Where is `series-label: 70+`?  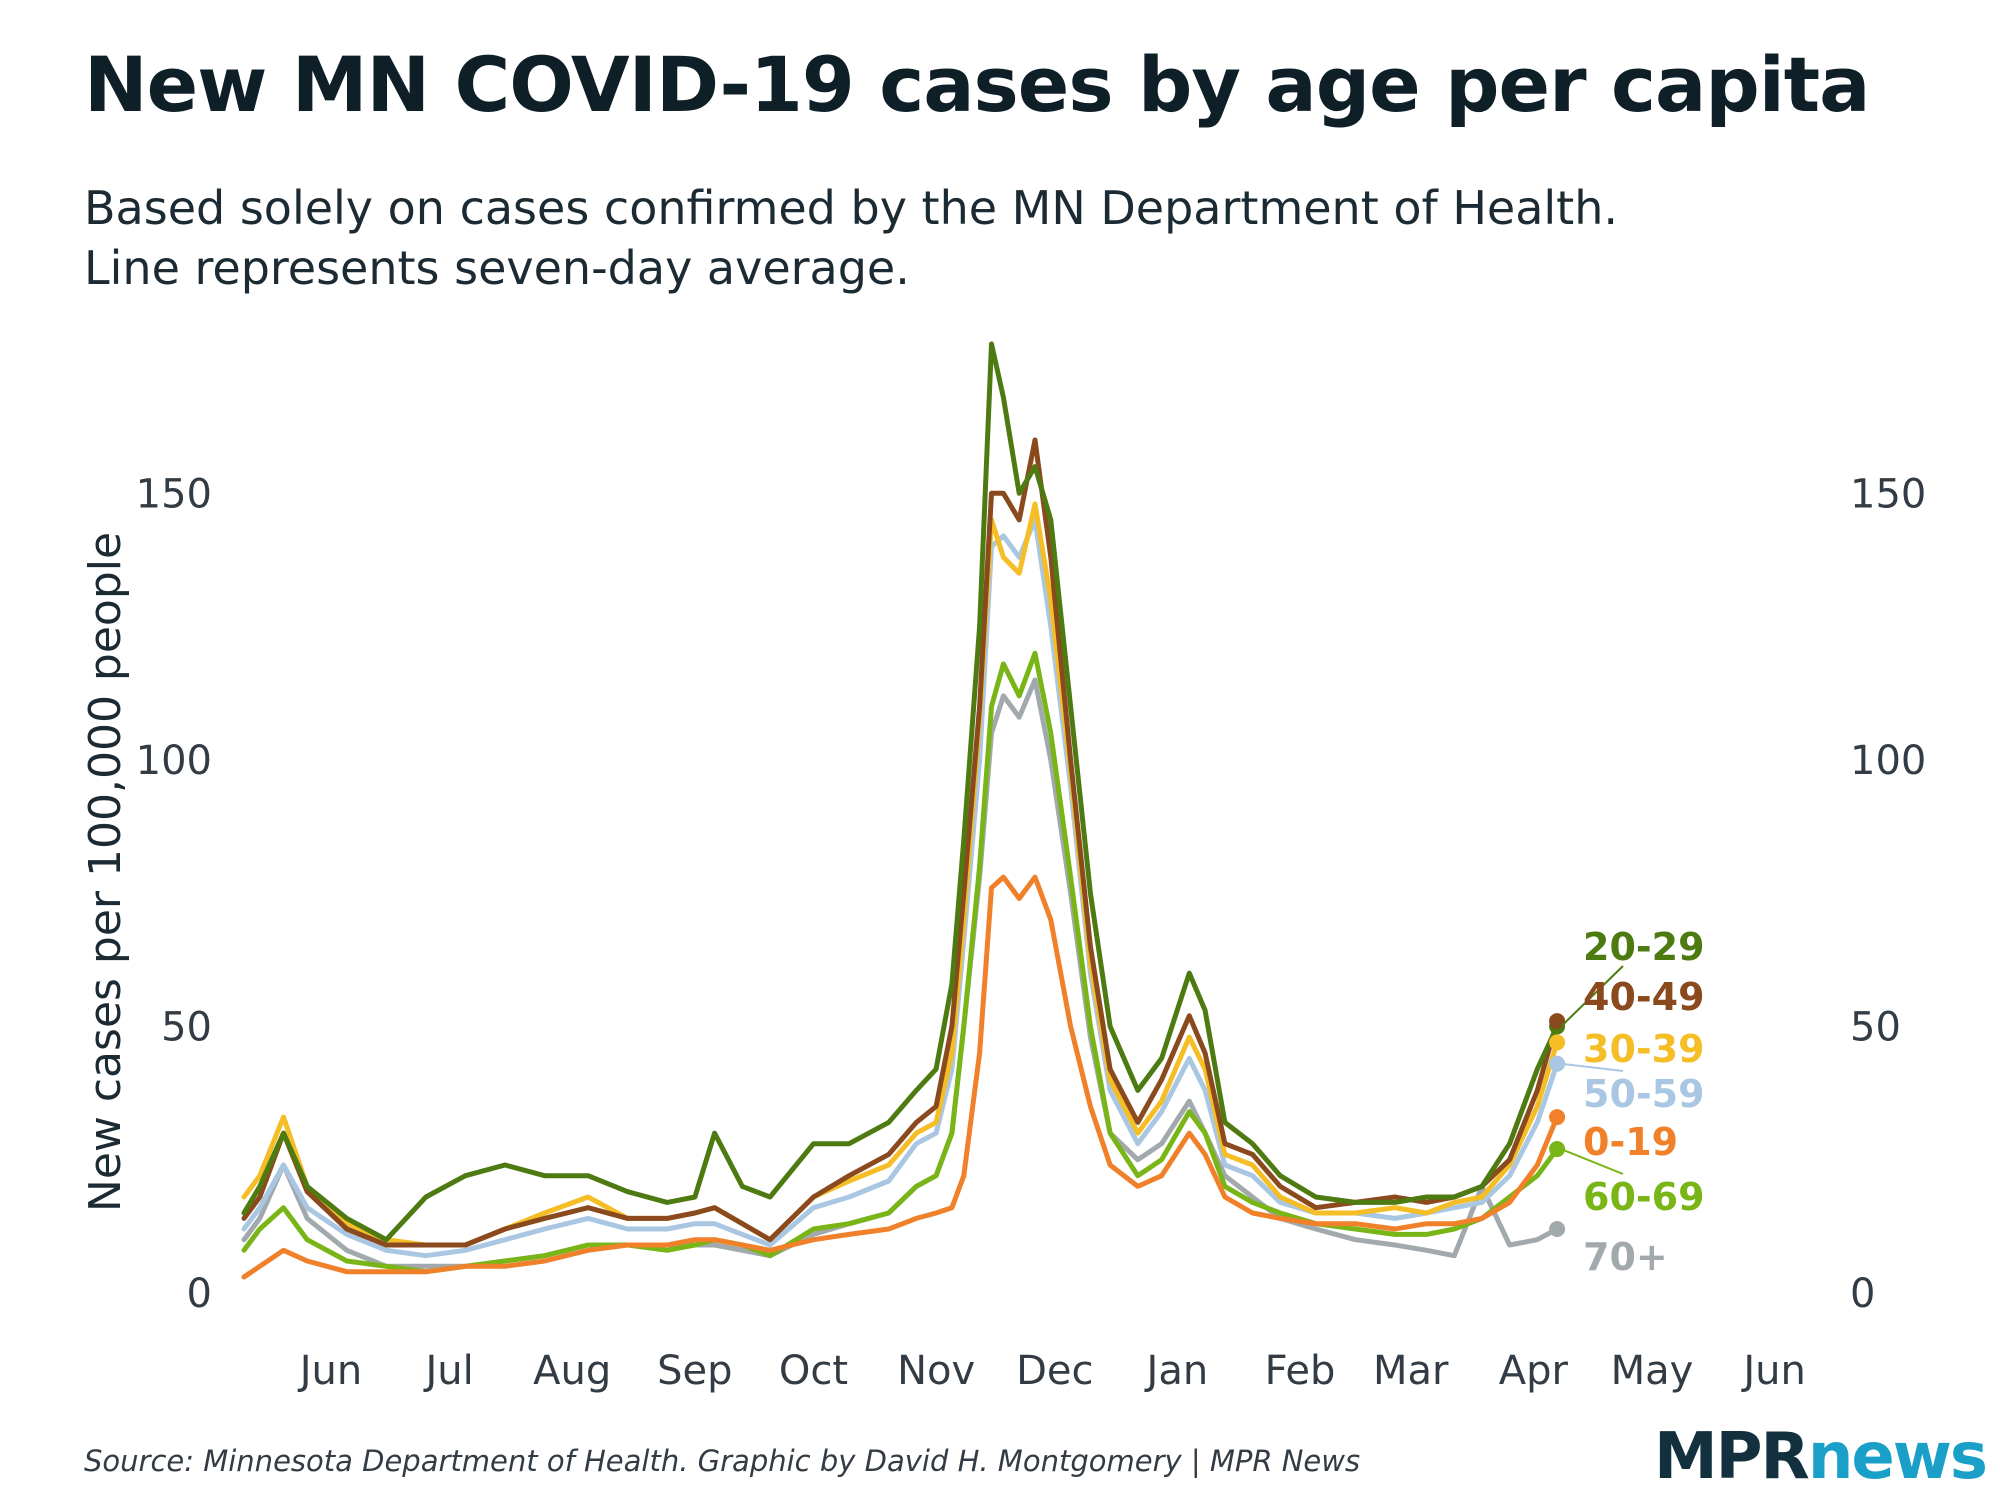
series-label: 70+ is located at coordinates (1625, 1257).